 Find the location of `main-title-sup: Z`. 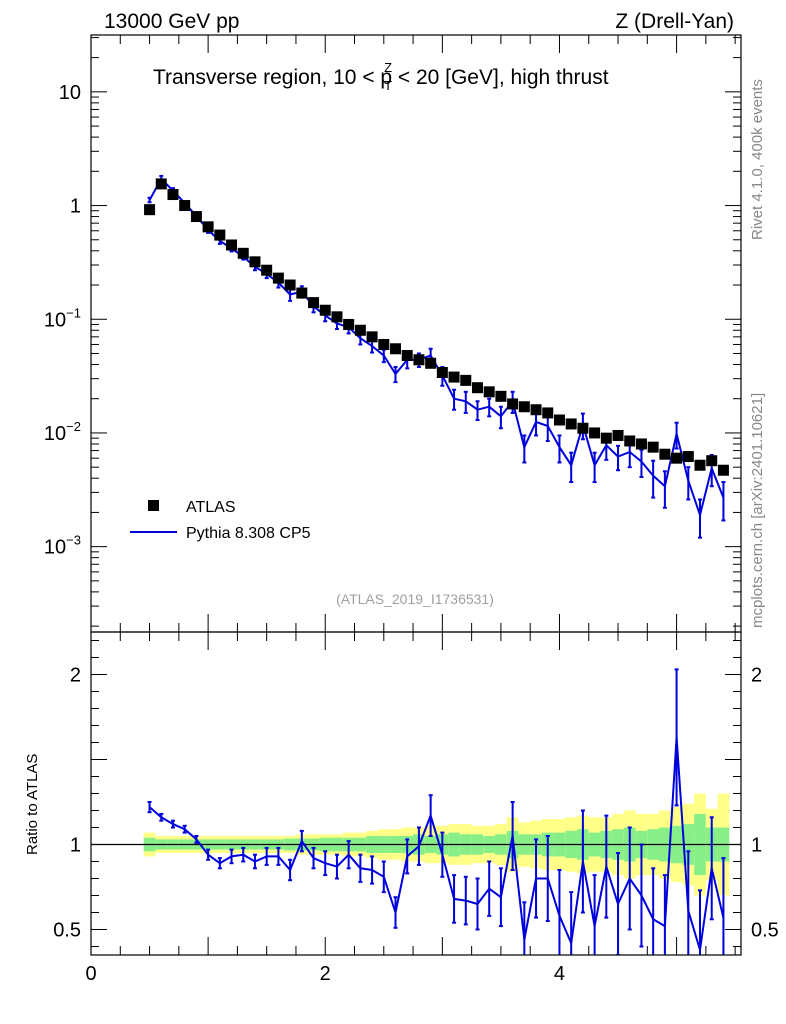

main-title-sup: Z is located at coordinates (388, 67).